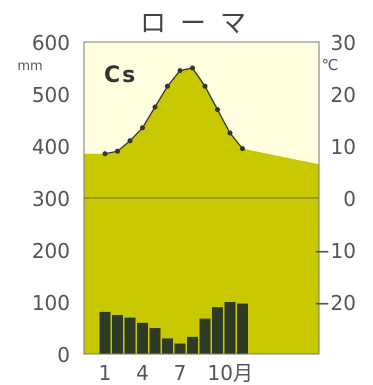  Describe the element at coordinates (343, 43) in the screenshot. I see `right-tick-30: 30` at that location.